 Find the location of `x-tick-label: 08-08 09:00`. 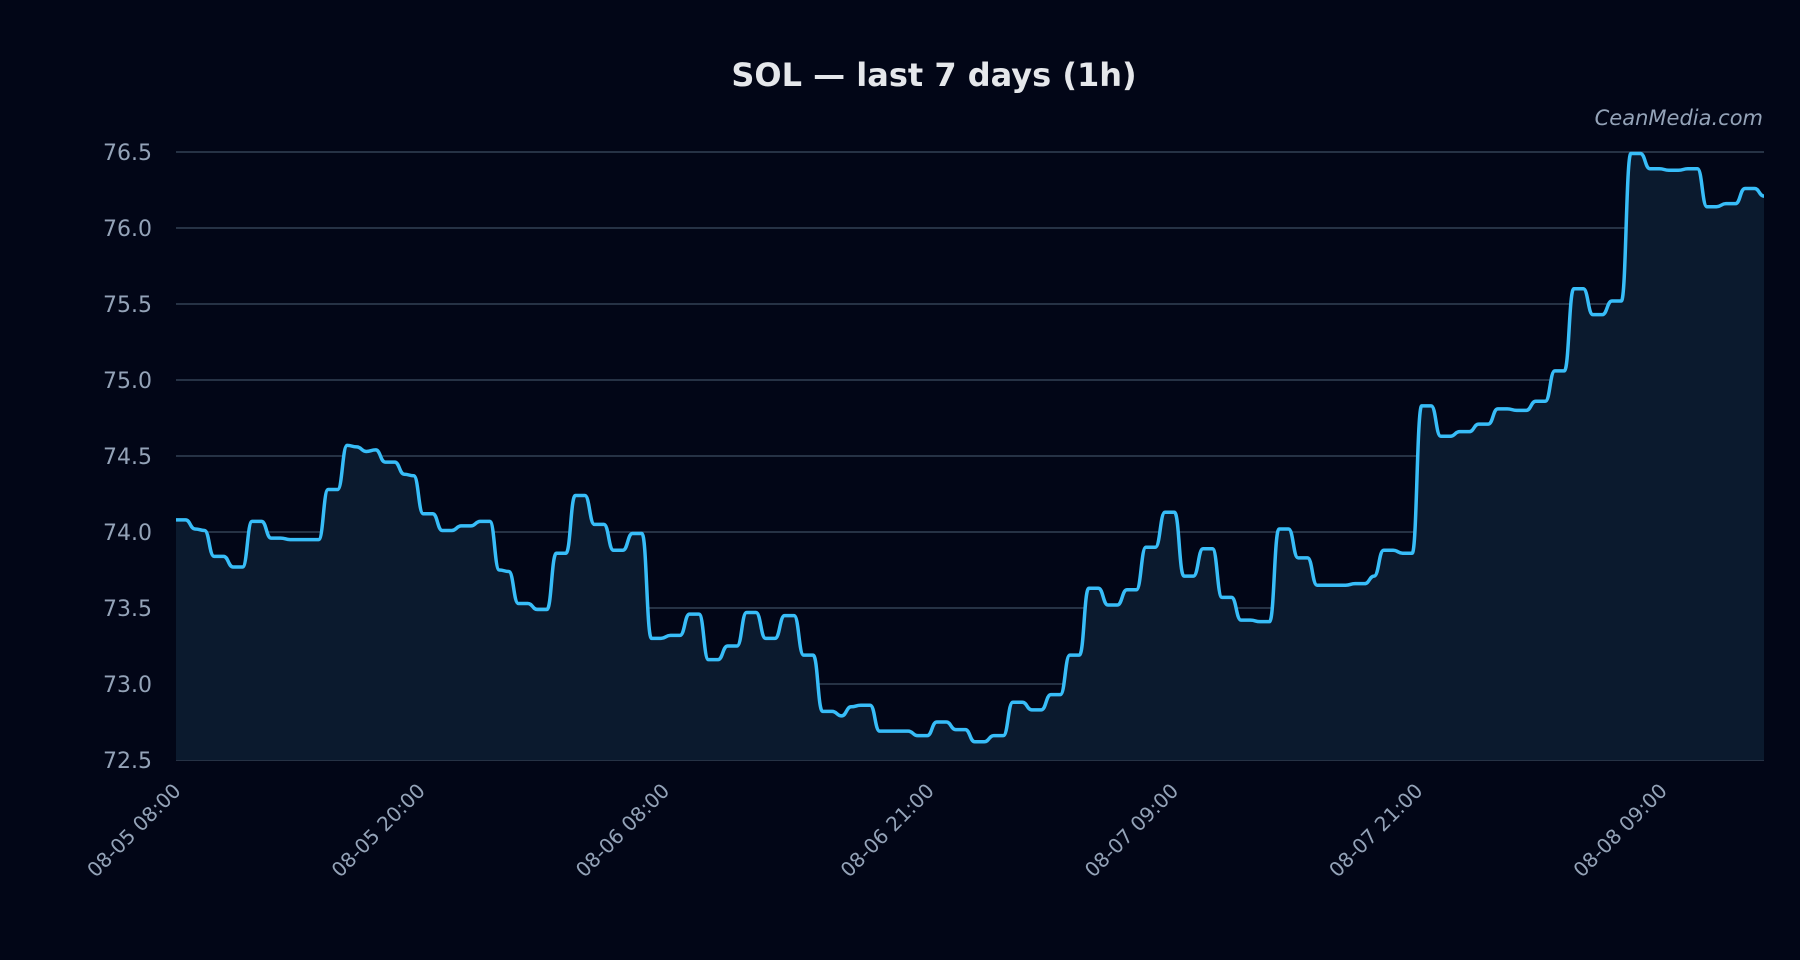

x-tick-label: 08-08 09:00 is located at coordinates (1619, 830).